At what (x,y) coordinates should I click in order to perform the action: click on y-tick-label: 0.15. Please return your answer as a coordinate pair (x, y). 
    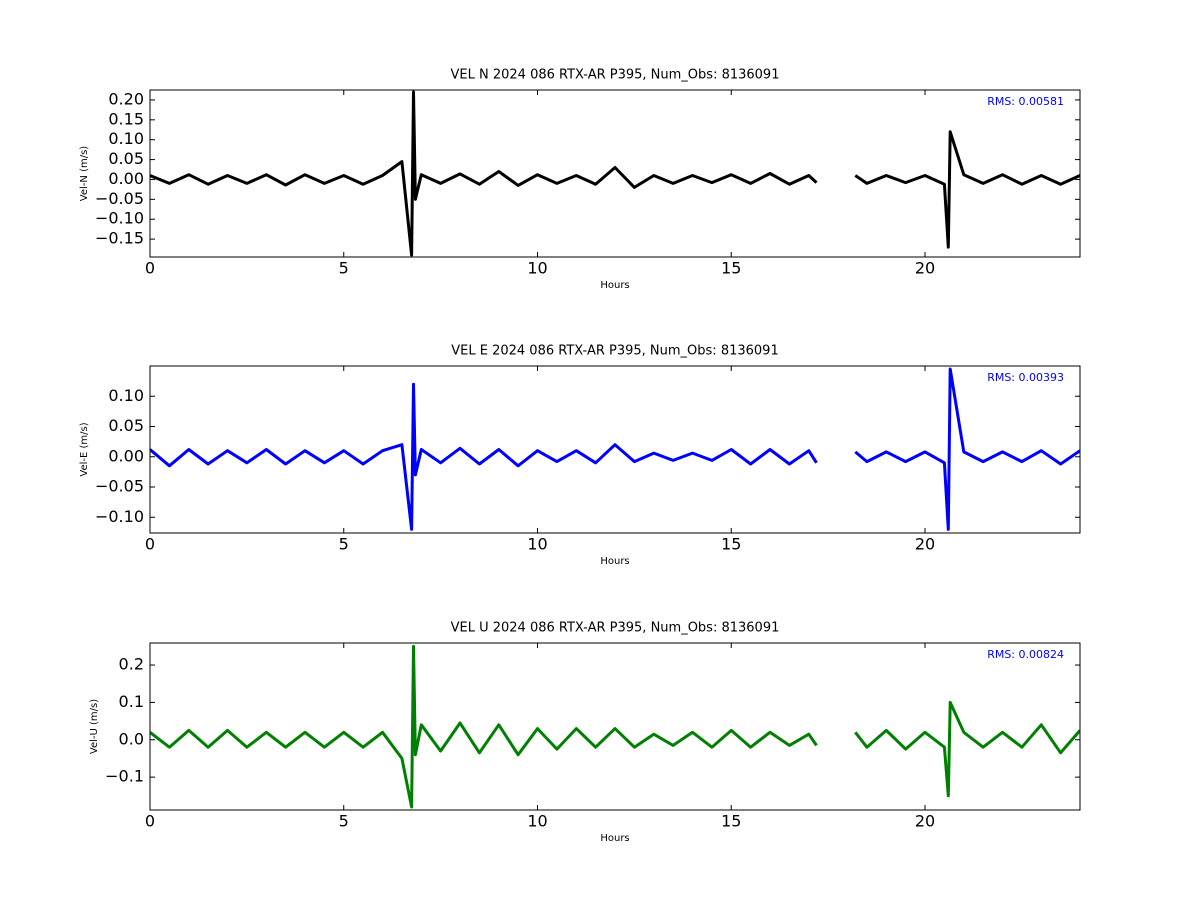
    Looking at the image, I should click on (126, 118).